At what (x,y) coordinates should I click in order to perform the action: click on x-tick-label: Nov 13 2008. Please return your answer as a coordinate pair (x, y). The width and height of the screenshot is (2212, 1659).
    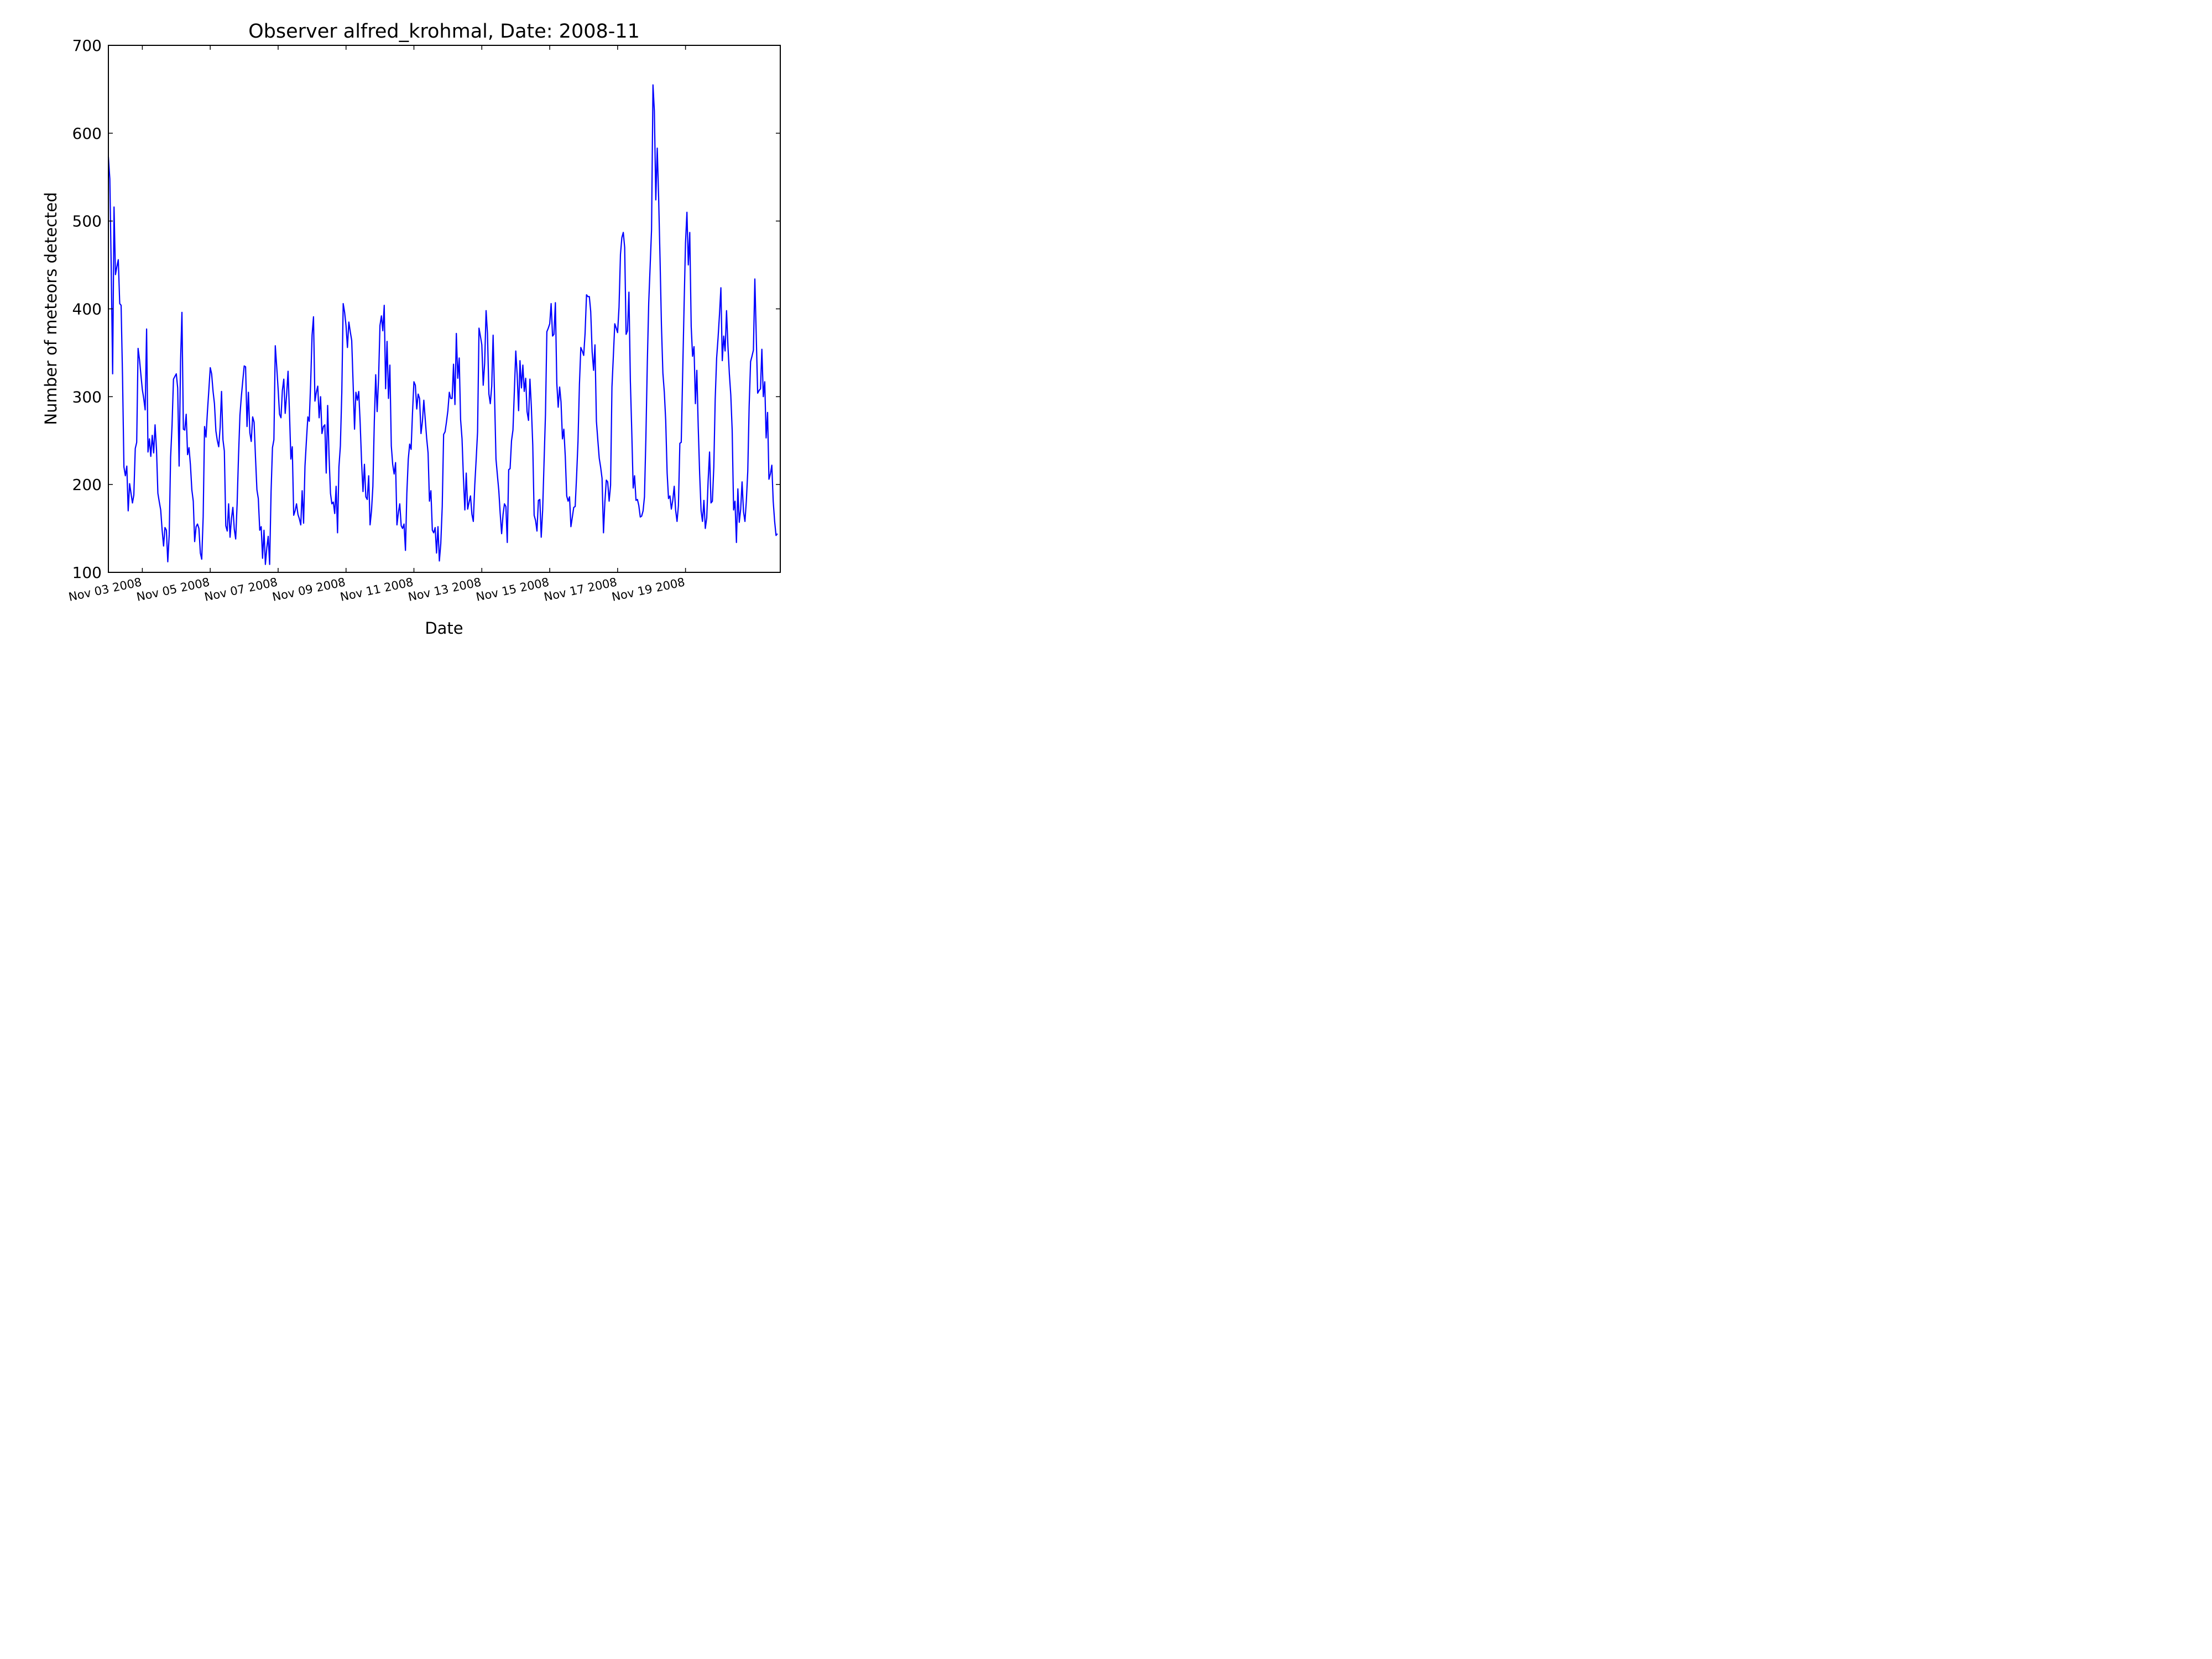
    Looking at the image, I should click on (445, 589).